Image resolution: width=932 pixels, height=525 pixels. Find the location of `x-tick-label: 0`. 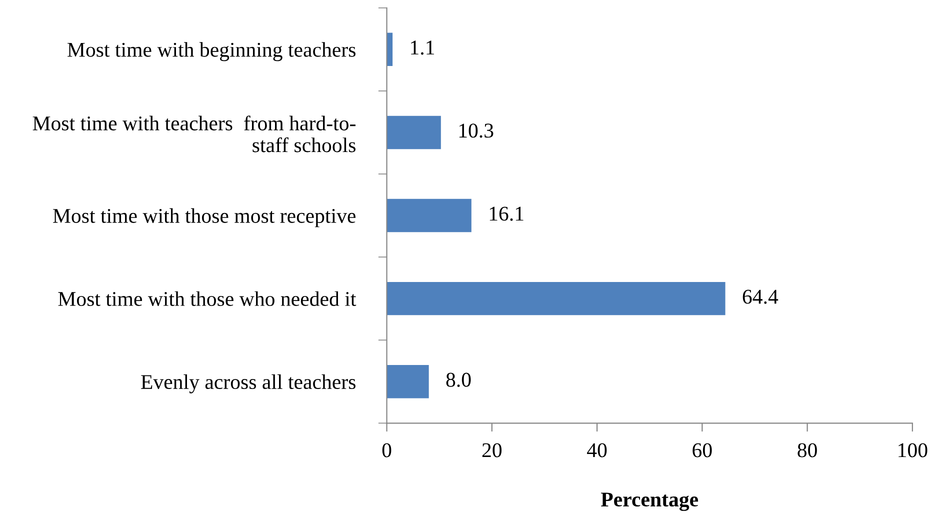

x-tick-label: 0 is located at coordinates (387, 450).